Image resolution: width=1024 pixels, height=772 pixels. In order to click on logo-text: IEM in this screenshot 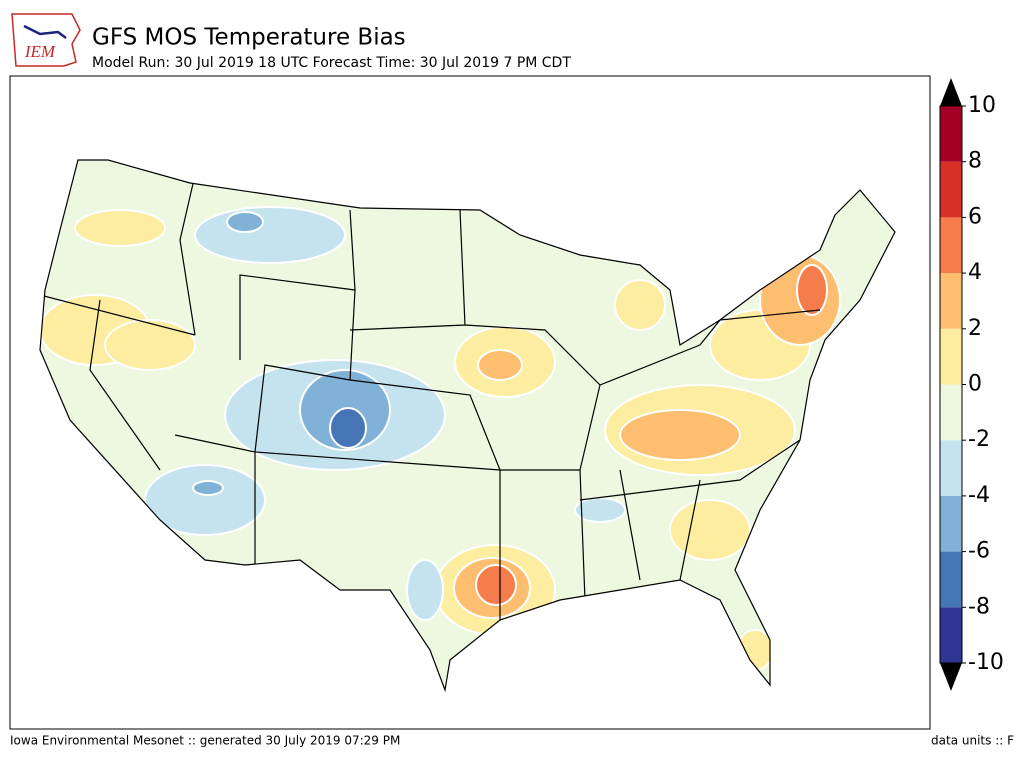, I will do `click(40, 51)`.